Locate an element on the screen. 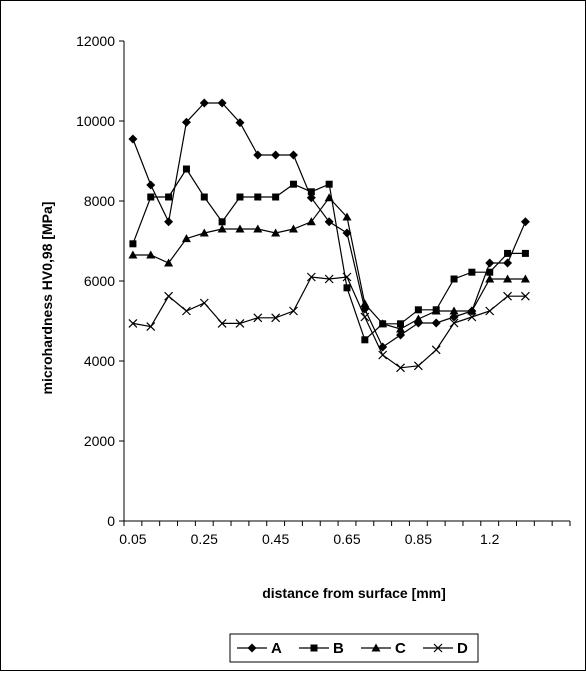 Image resolution: width=586 pixels, height=676 pixels. y-tick-label: 6000 is located at coordinates (99, 281).